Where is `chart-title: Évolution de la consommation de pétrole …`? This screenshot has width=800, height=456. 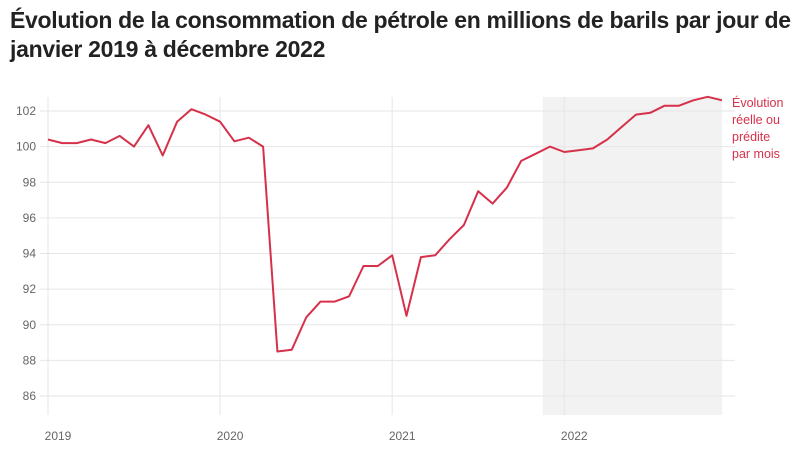
chart-title: Évolution de la consommation de pétrole … is located at coordinates (400, 34).